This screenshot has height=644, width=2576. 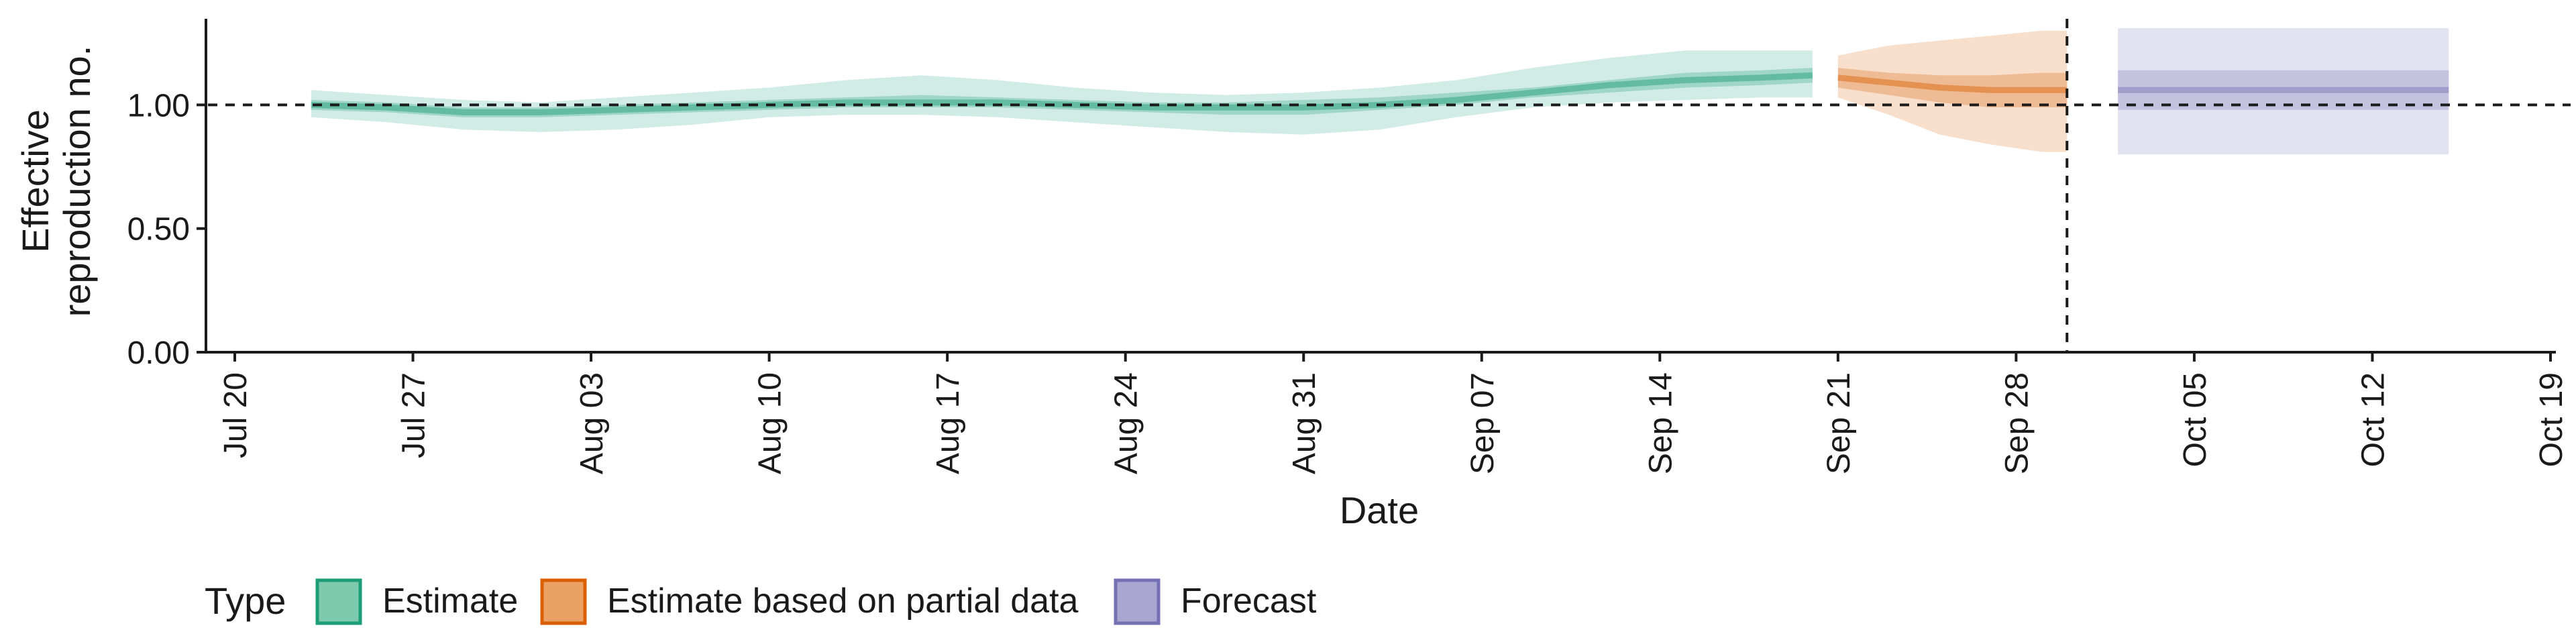 I want to click on legend-swatch-estimate, so click(x=338, y=601).